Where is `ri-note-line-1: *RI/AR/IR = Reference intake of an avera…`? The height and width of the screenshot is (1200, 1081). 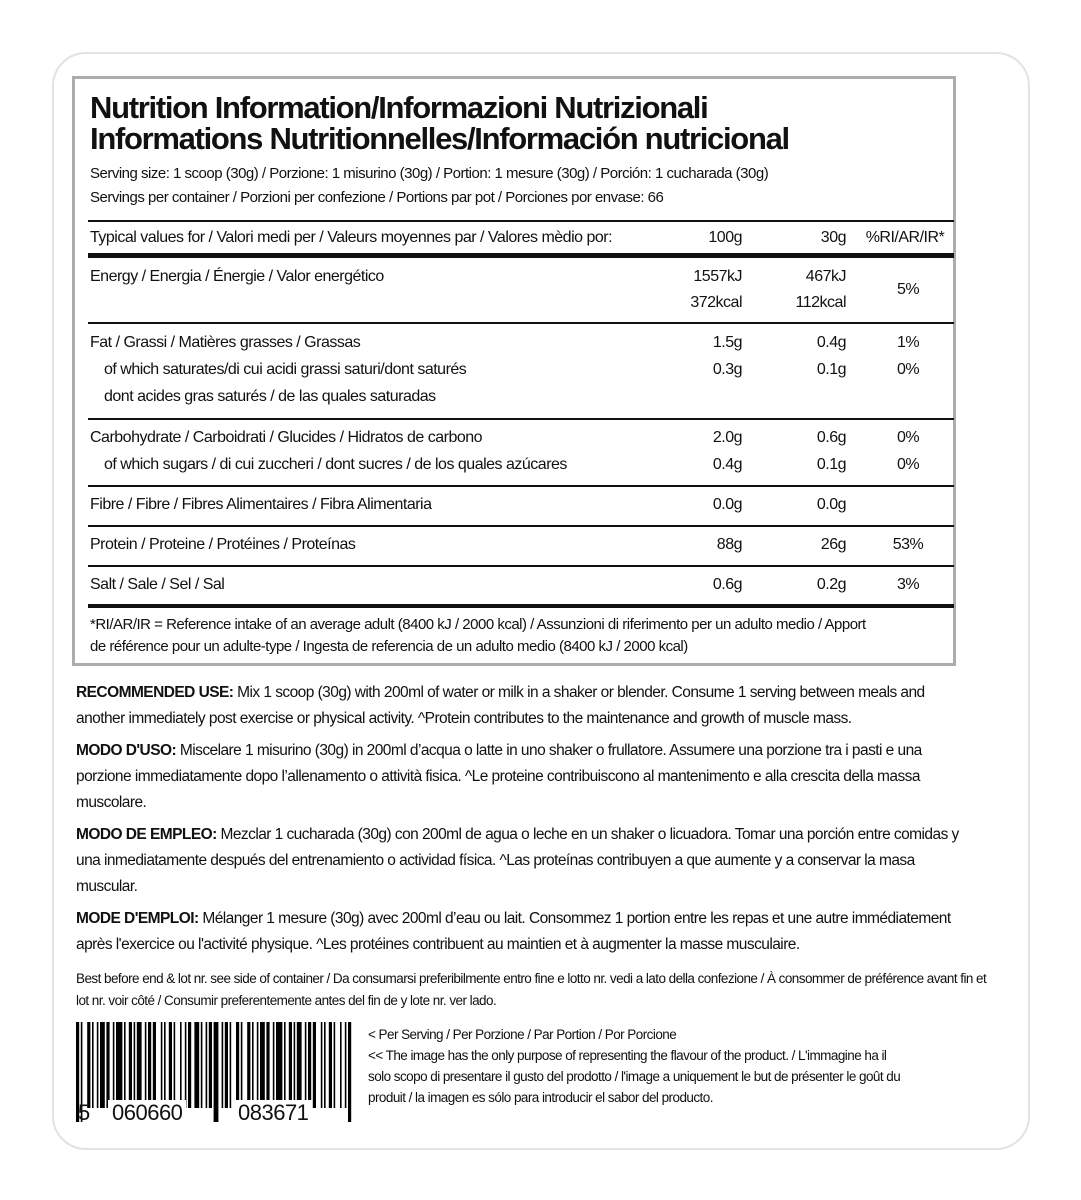 ri-note-line-1: *RI/AR/IR = Reference intake of an avera… is located at coordinates (478, 624).